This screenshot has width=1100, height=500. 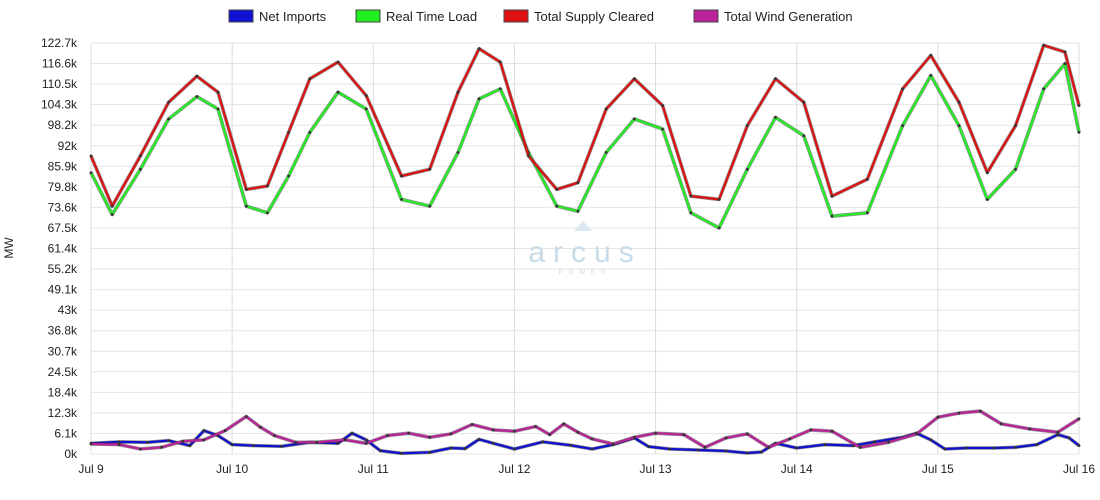 What do you see at coordinates (585, 273) in the screenshot?
I see `watermark-subtext: POWER` at bounding box center [585, 273].